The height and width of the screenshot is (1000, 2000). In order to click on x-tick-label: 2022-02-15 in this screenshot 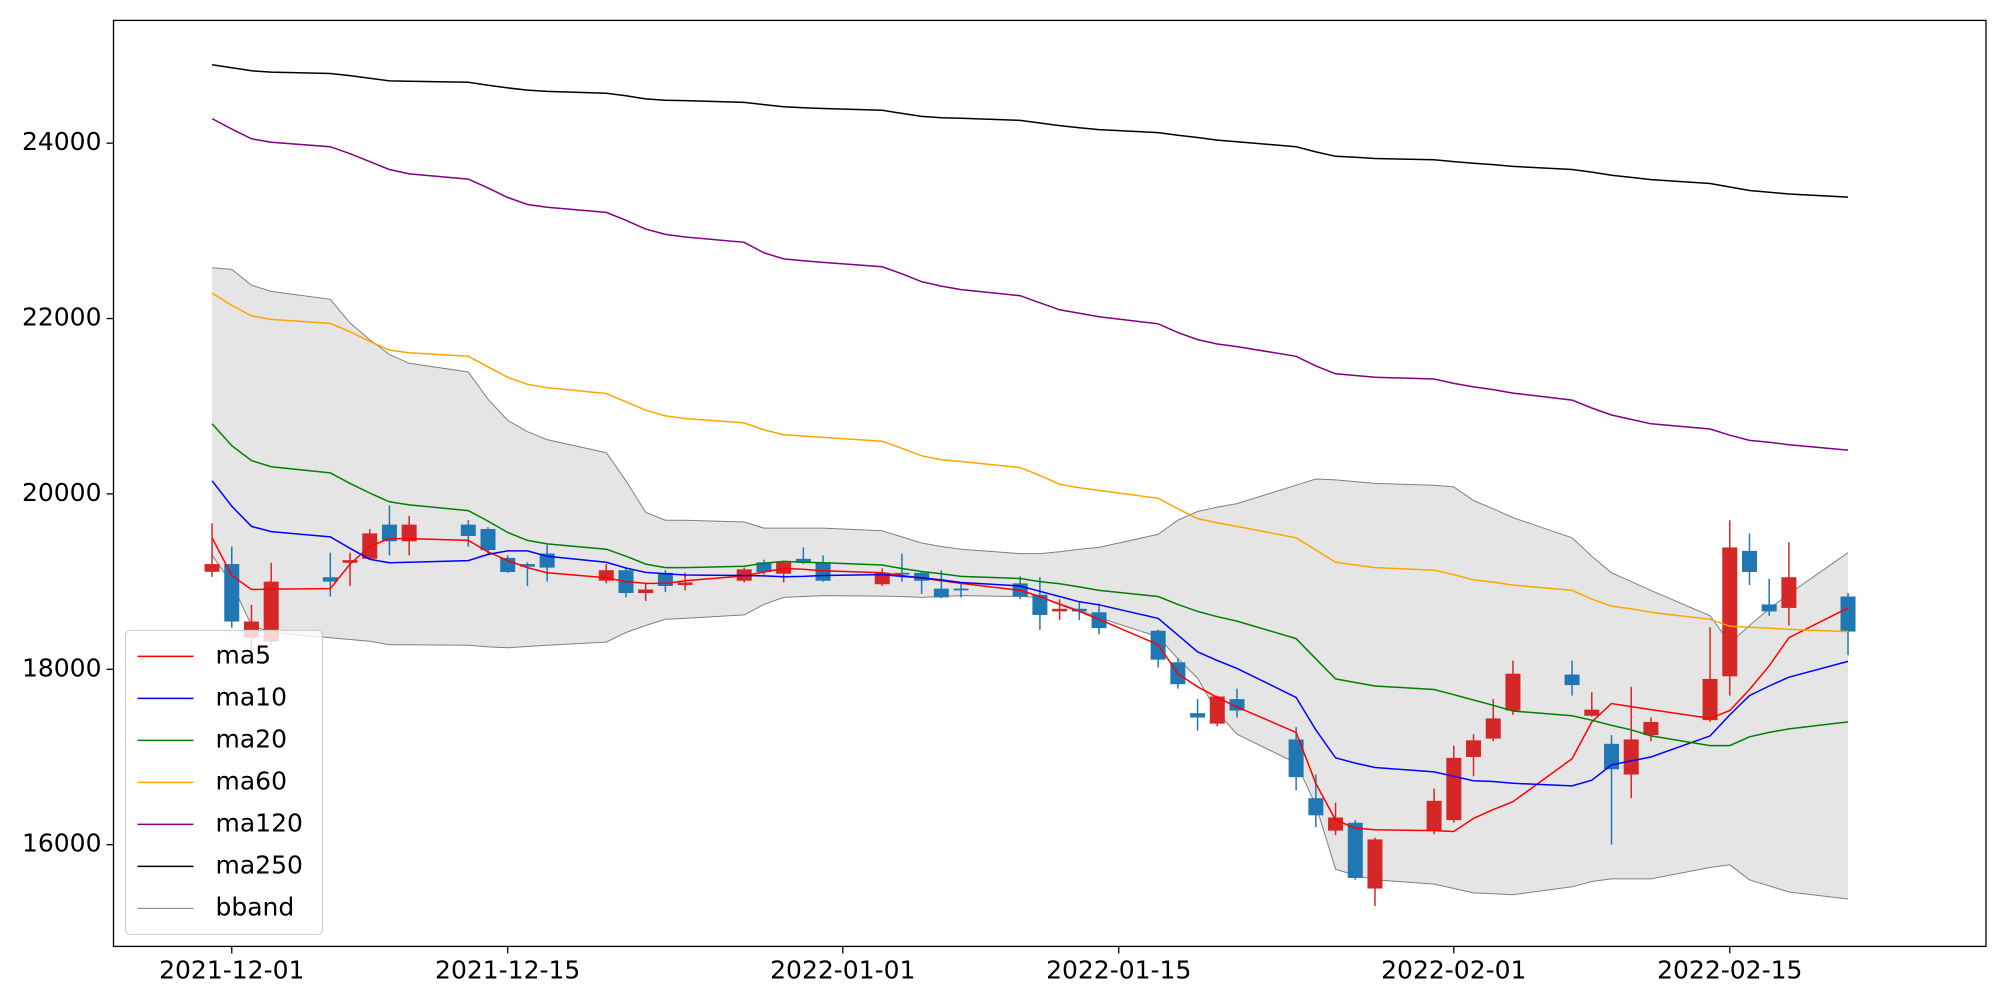, I will do `click(1729, 969)`.